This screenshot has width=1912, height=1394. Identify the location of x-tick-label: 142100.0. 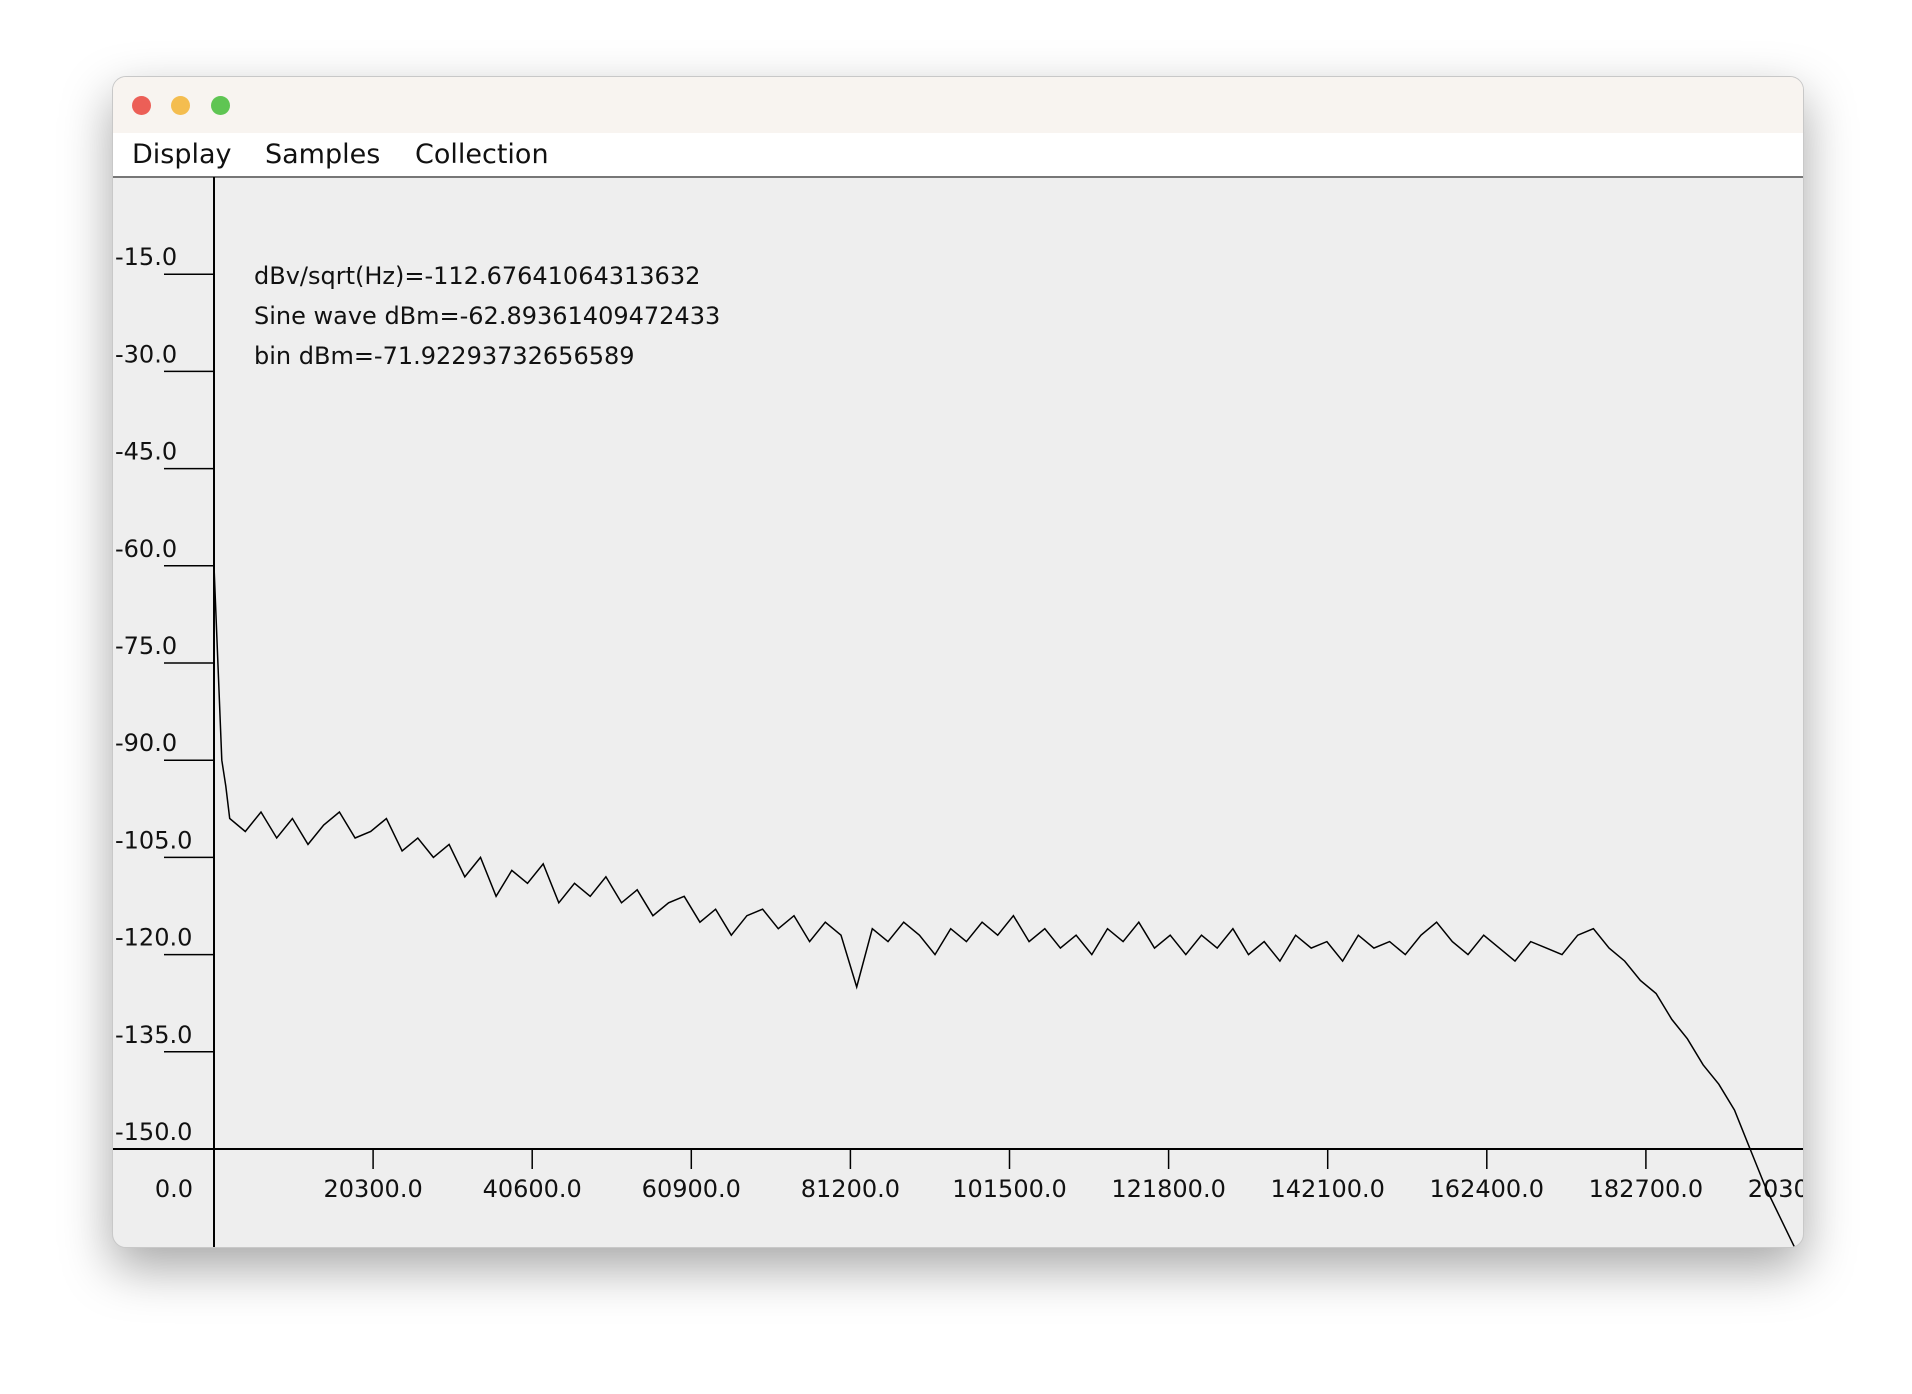
(1327, 1189).